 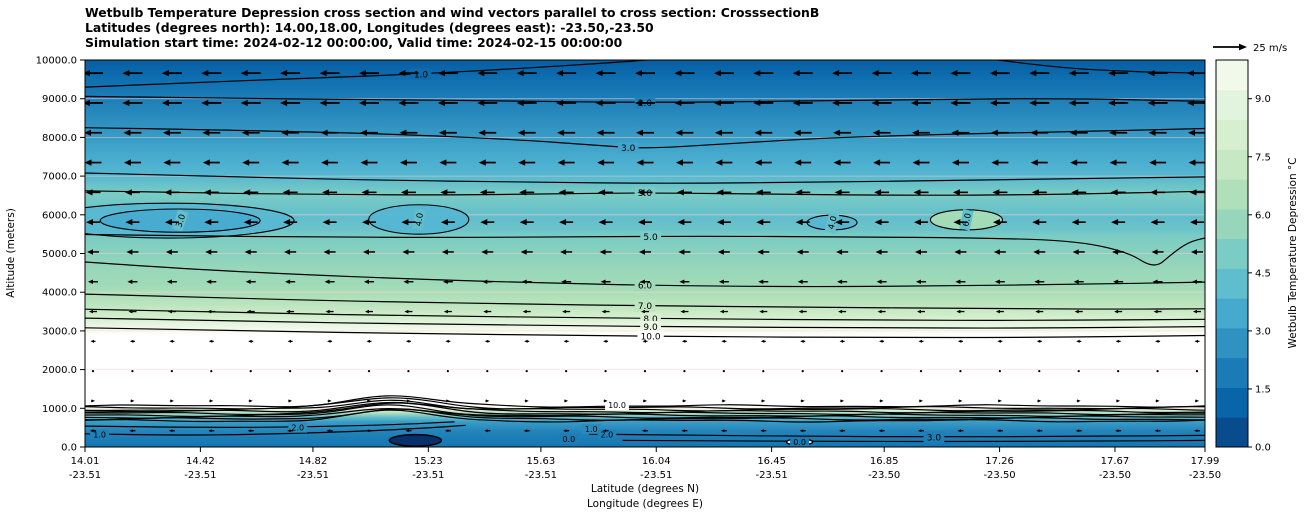 What do you see at coordinates (200, 461) in the screenshot?
I see `svg-text: 14.42` at bounding box center [200, 461].